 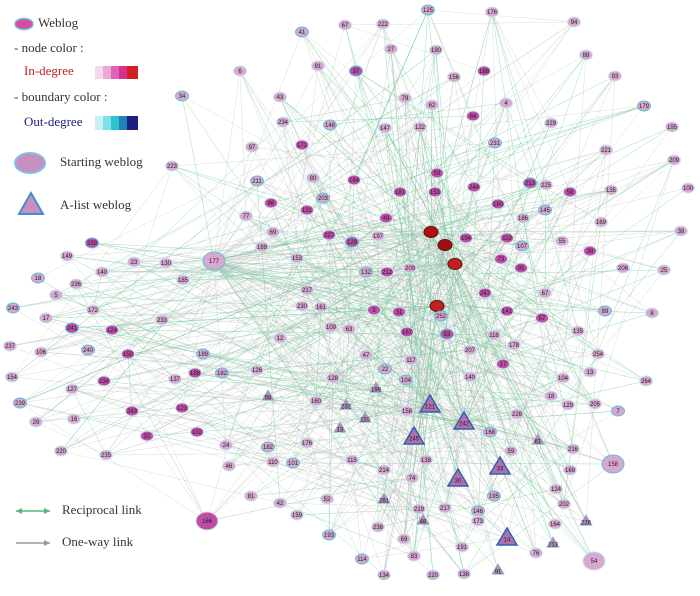 I want to click on node-label: 138, so click(x=464, y=575).